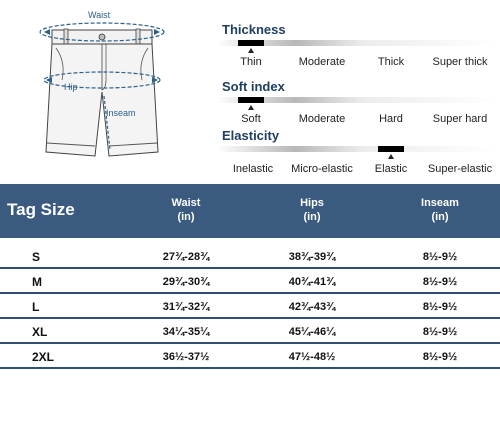  Describe the element at coordinates (37, 282) in the screenshot. I see `size-cell: M` at that location.